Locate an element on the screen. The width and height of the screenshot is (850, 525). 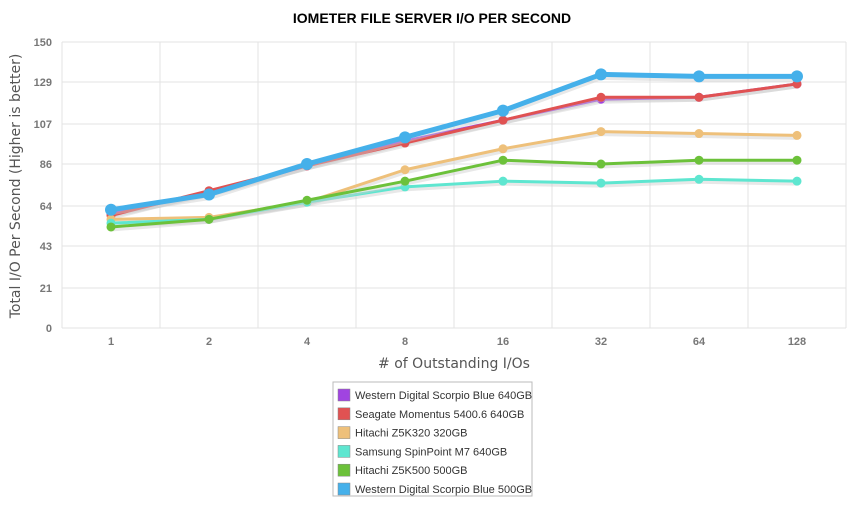
x-tick-label: 32 is located at coordinates (601, 342).